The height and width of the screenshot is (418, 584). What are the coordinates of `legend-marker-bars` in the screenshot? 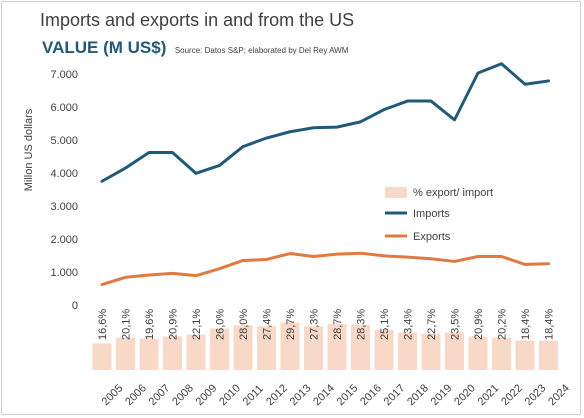 It's located at (396, 192).